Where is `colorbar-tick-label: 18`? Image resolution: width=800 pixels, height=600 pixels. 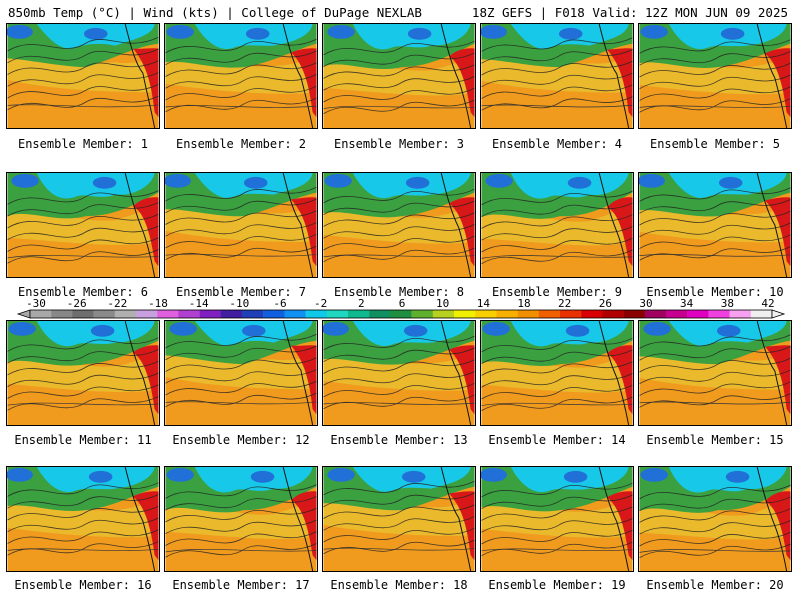
colorbar-tick-label: 18 is located at coordinates (523, 304).